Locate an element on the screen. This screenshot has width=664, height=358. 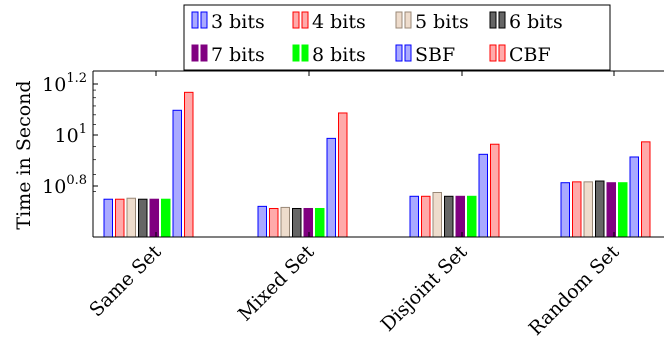
x-tick-label: Random Set is located at coordinates (574, 290).